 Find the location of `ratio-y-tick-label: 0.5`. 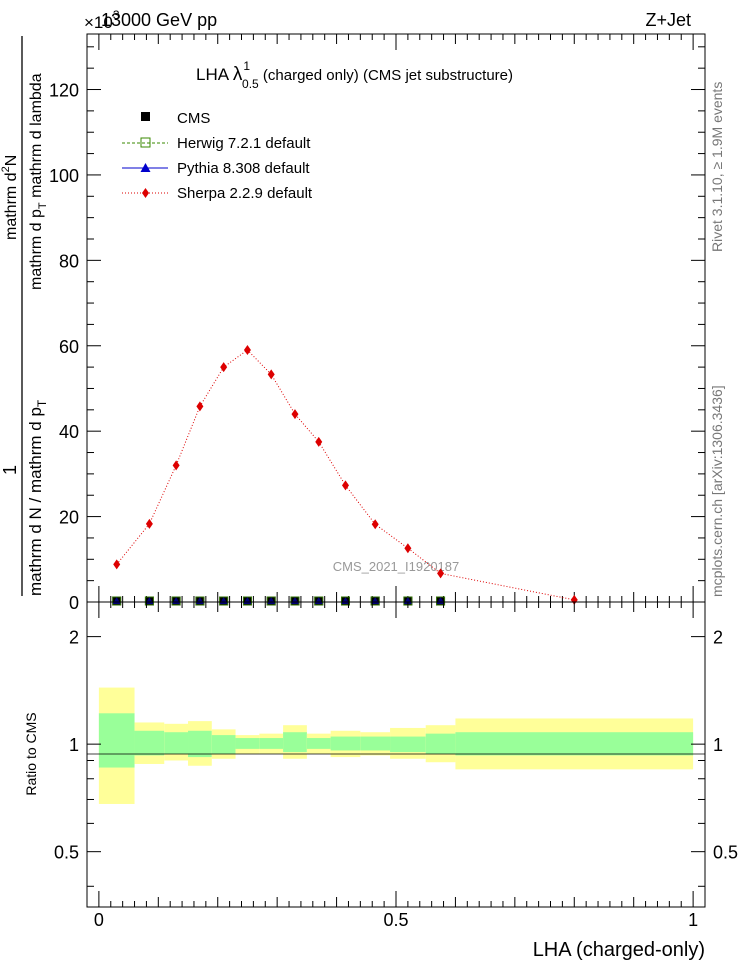

ratio-y-tick-label: 0.5 is located at coordinates (66, 853).